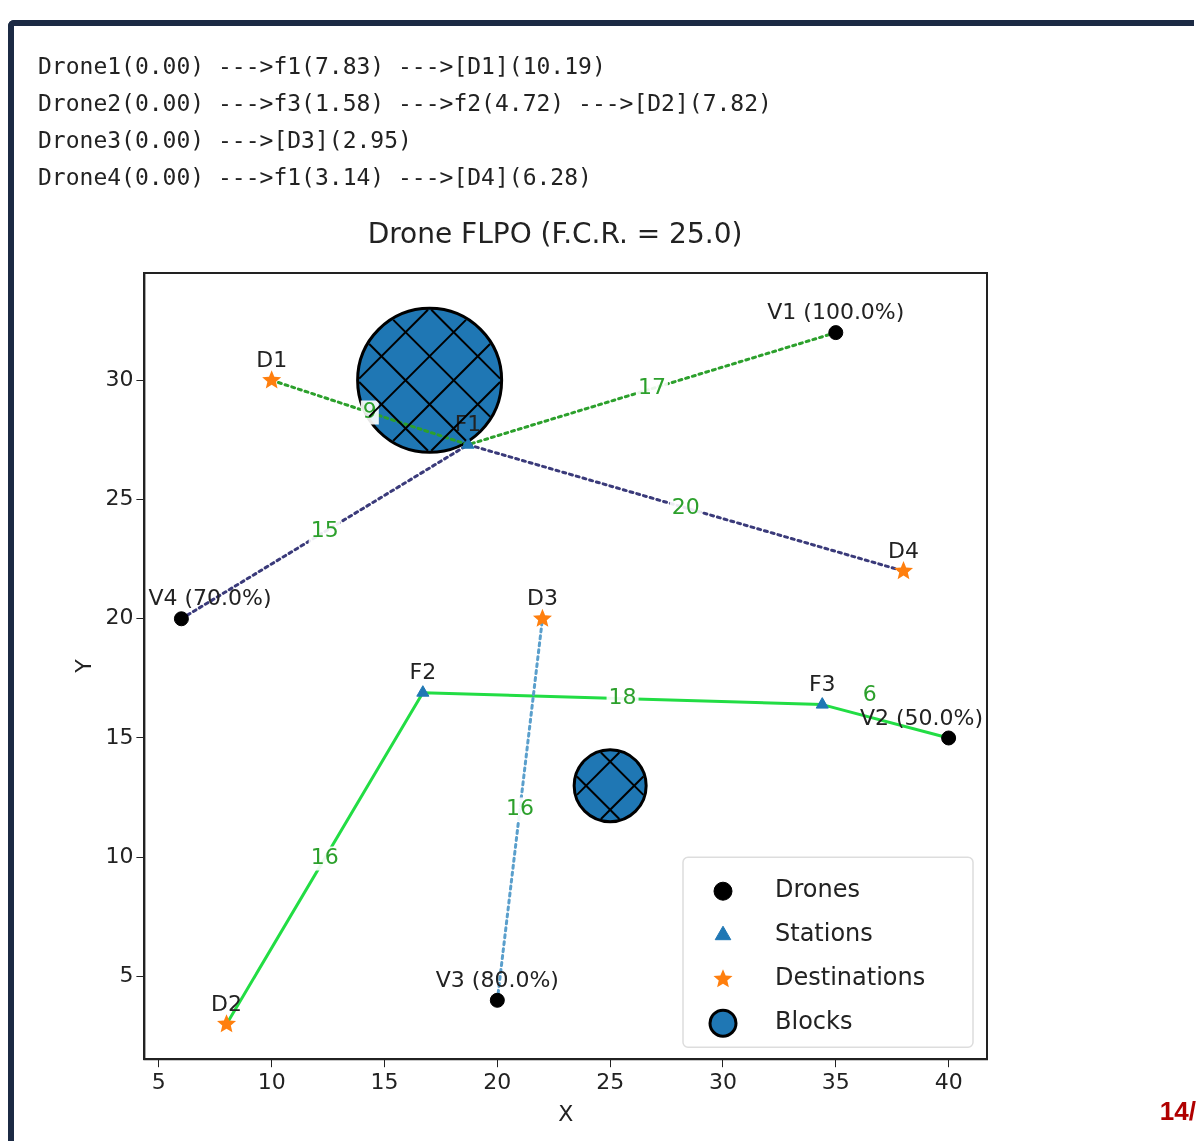  I want to click on x-tick-label: 5, so click(158, 1082).